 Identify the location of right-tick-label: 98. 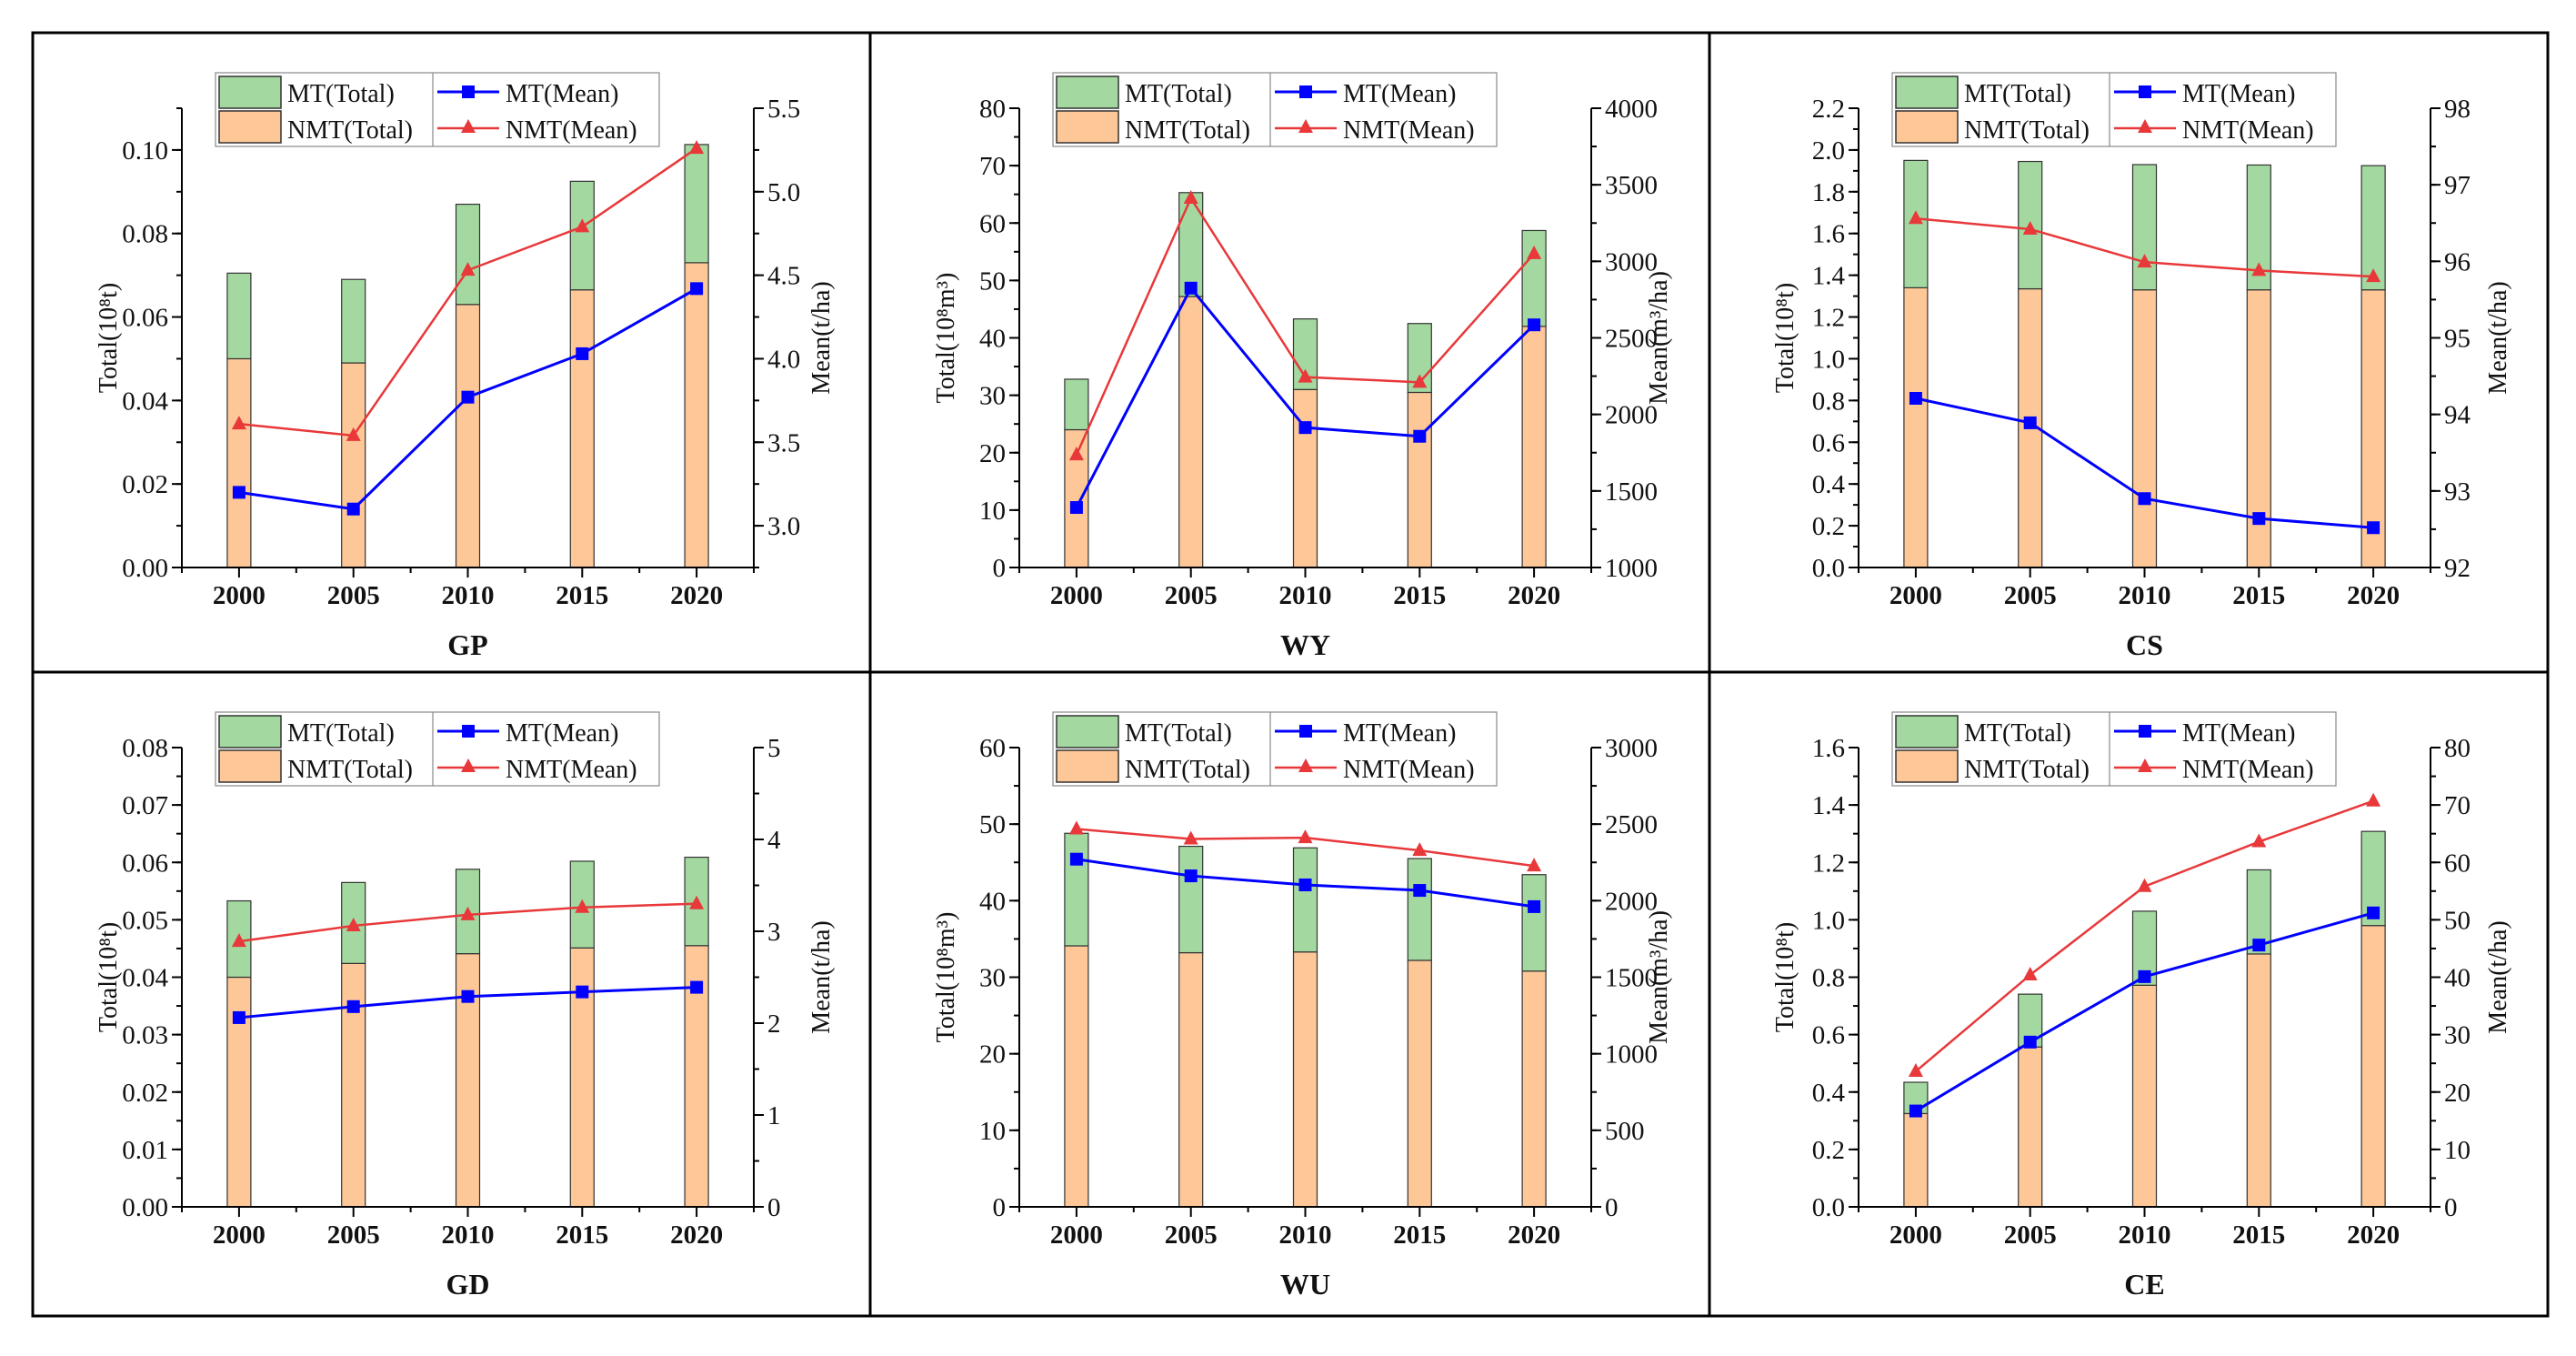
(2457, 109).